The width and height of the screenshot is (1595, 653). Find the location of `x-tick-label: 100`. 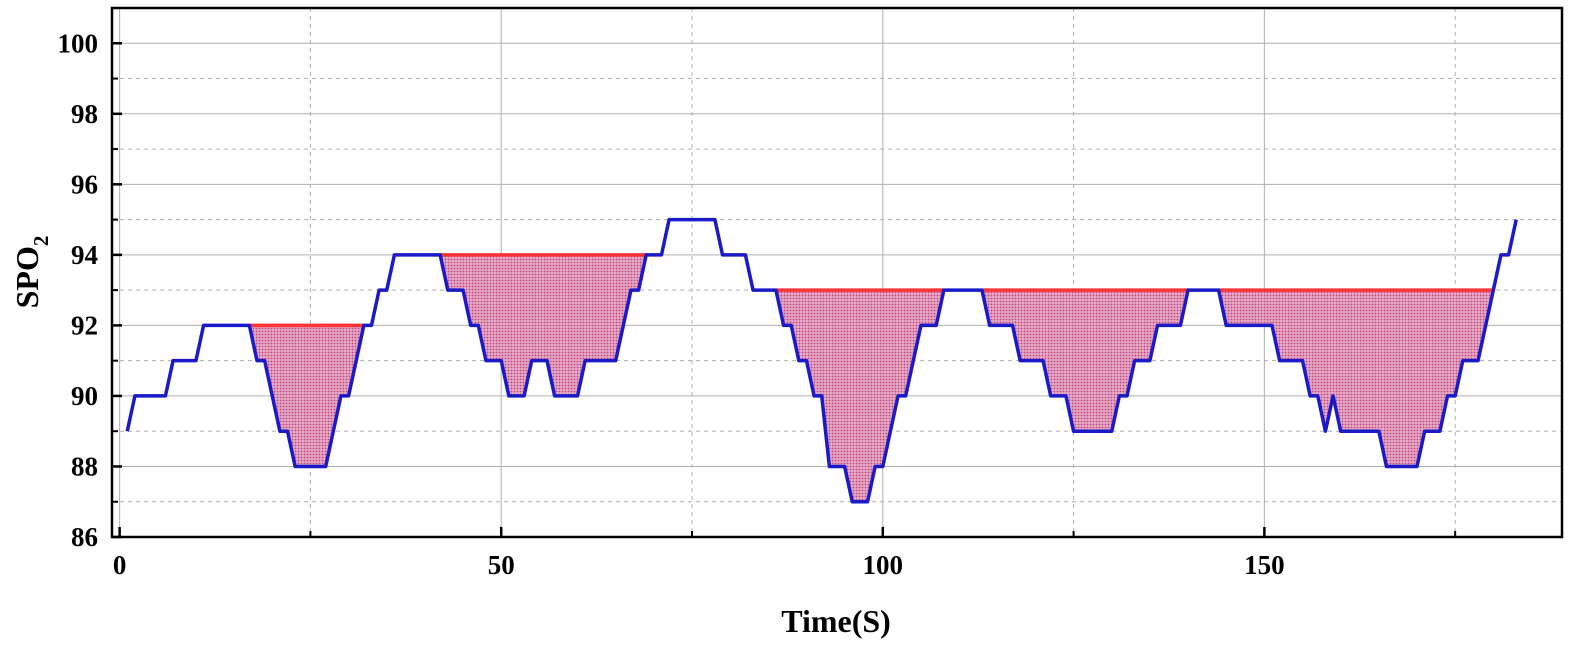

x-tick-label: 100 is located at coordinates (883, 565).